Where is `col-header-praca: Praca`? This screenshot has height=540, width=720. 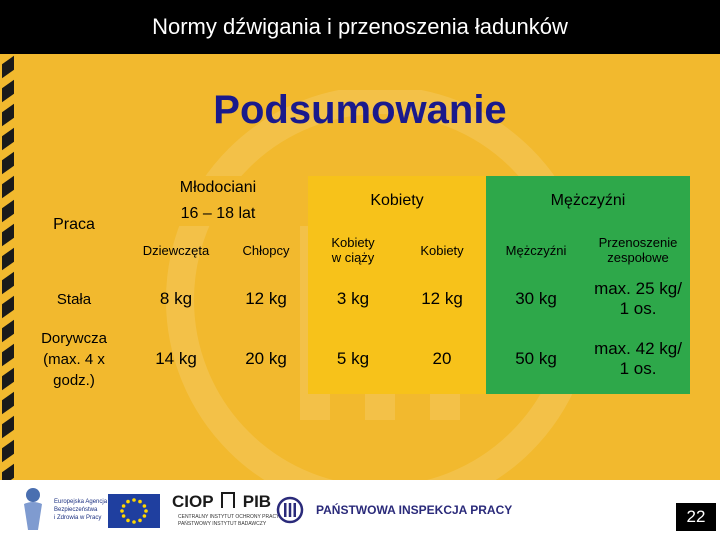 col-header-praca: Praca is located at coordinates (74, 224).